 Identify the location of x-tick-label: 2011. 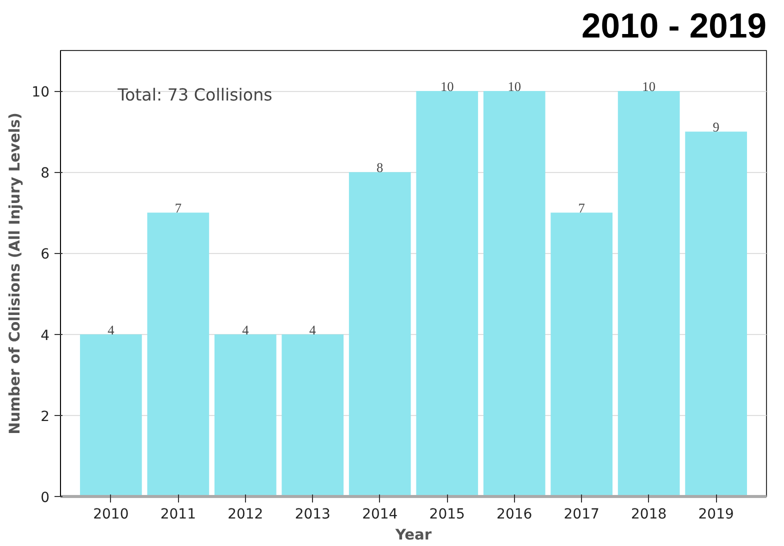
(178, 514).